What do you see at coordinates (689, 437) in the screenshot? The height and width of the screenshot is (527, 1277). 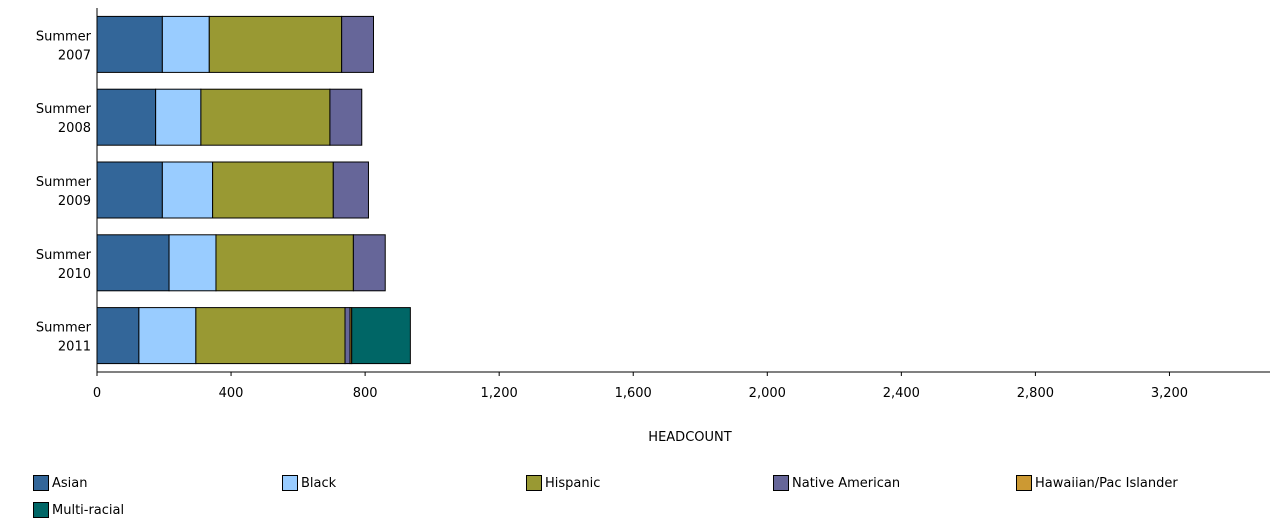 I see `x-axis-title: HEADCOUNT` at bounding box center [689, 437].